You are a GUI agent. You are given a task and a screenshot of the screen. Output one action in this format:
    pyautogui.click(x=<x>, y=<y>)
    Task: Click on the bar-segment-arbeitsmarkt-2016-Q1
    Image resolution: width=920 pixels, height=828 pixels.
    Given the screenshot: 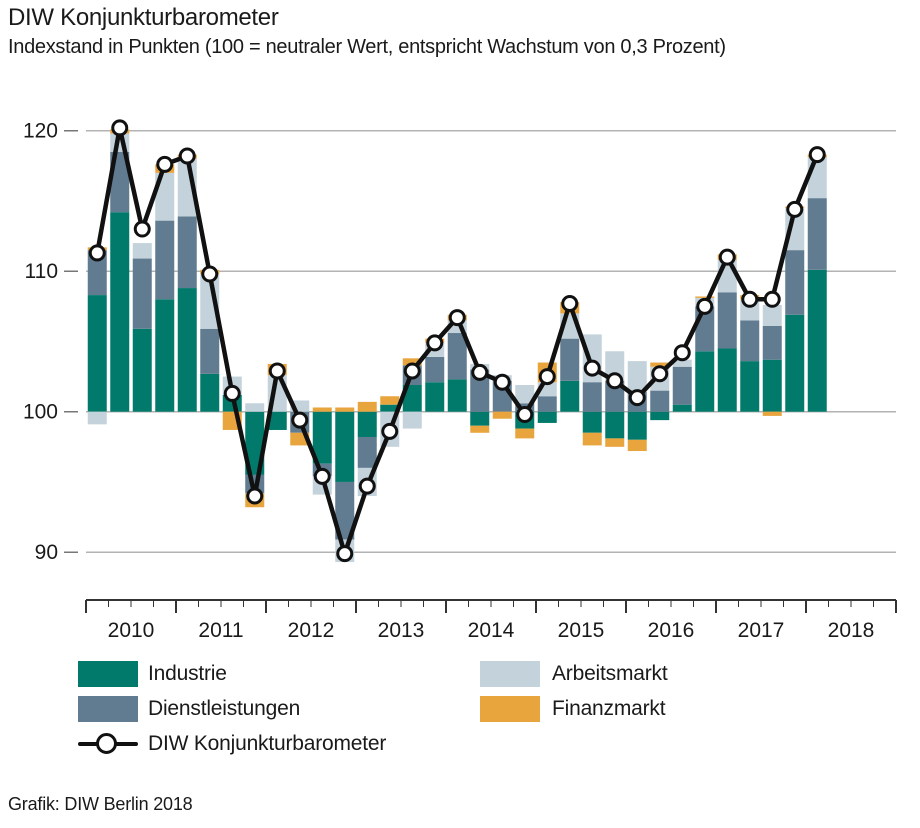 What is the action you would take?
    pyautogui.click(x=637, y=377)
    